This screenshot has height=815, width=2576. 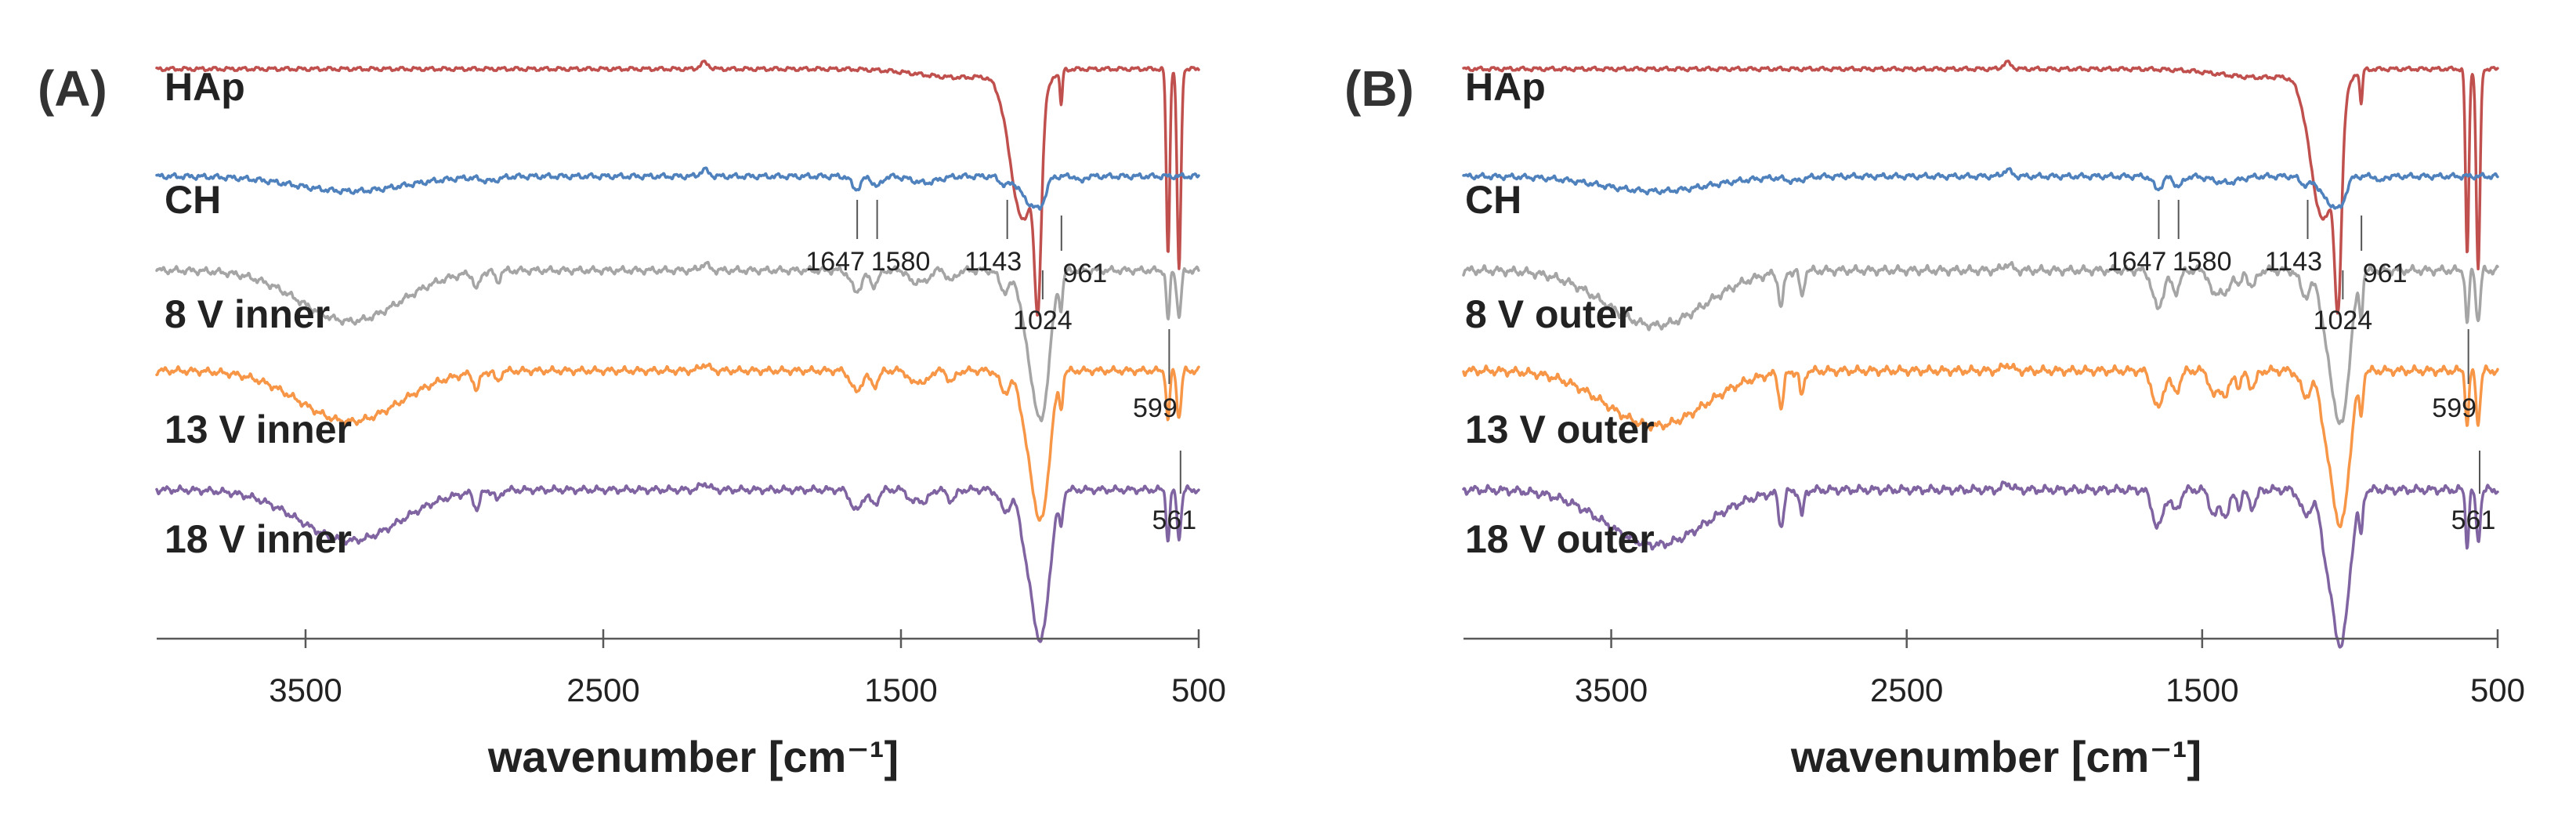 I want to click on series-label: 8 V outer, so click(x=1549, y=314).